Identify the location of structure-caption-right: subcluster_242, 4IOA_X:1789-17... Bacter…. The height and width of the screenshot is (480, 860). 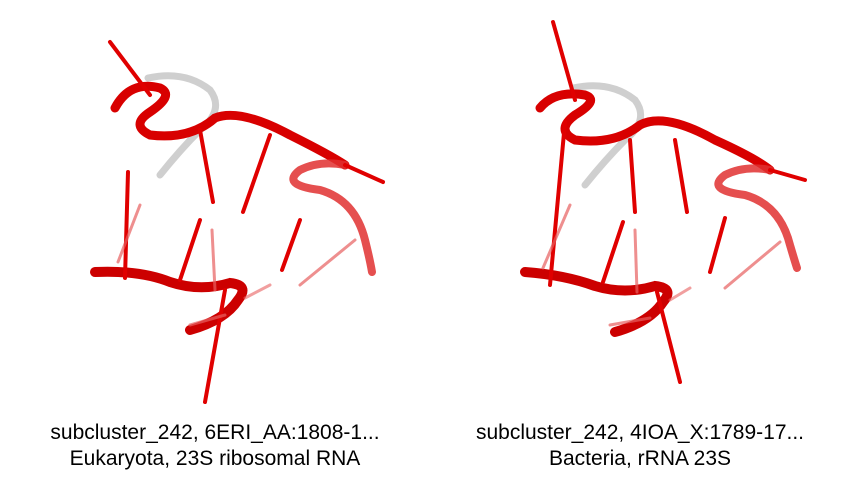
(640, 446).